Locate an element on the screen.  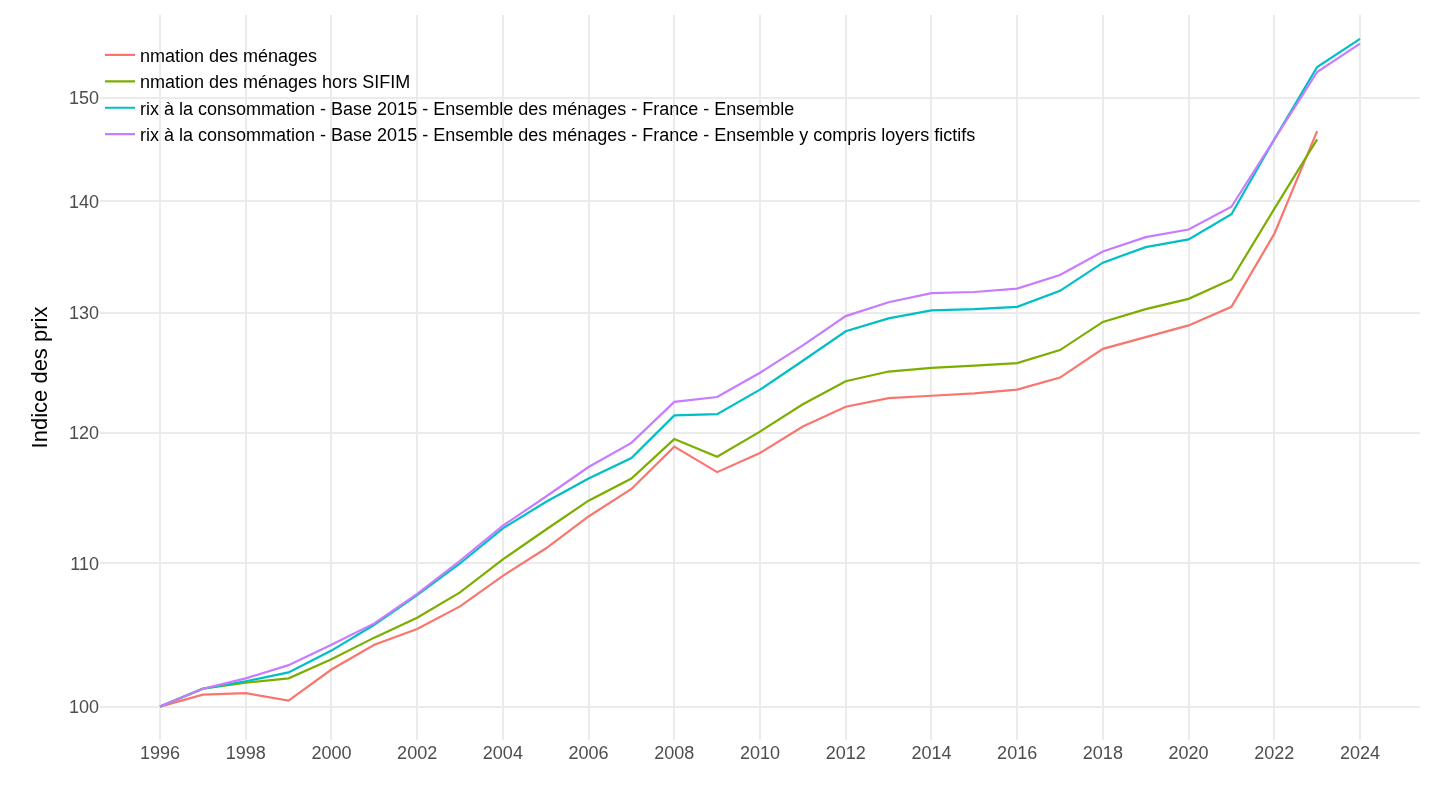
y-tick-label: 130 is located at coordinates (83, 312).